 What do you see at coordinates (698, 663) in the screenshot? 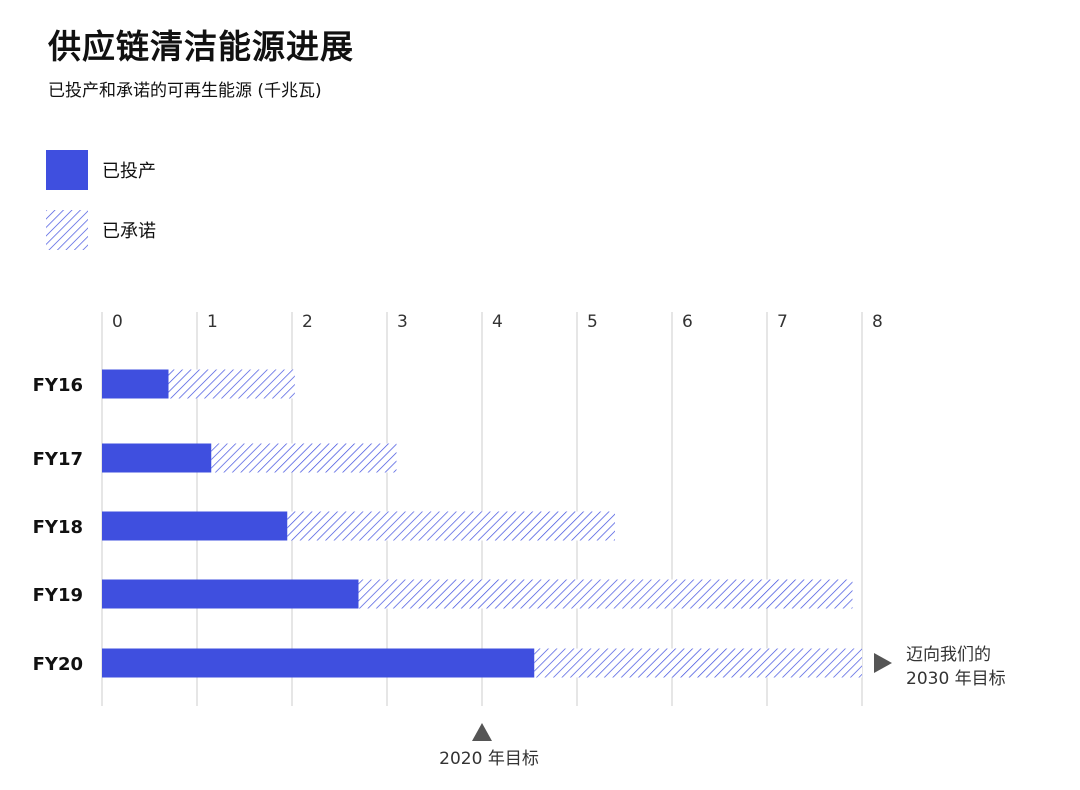
I see `bar-committed-FY20` at bounding box center [698, 663].